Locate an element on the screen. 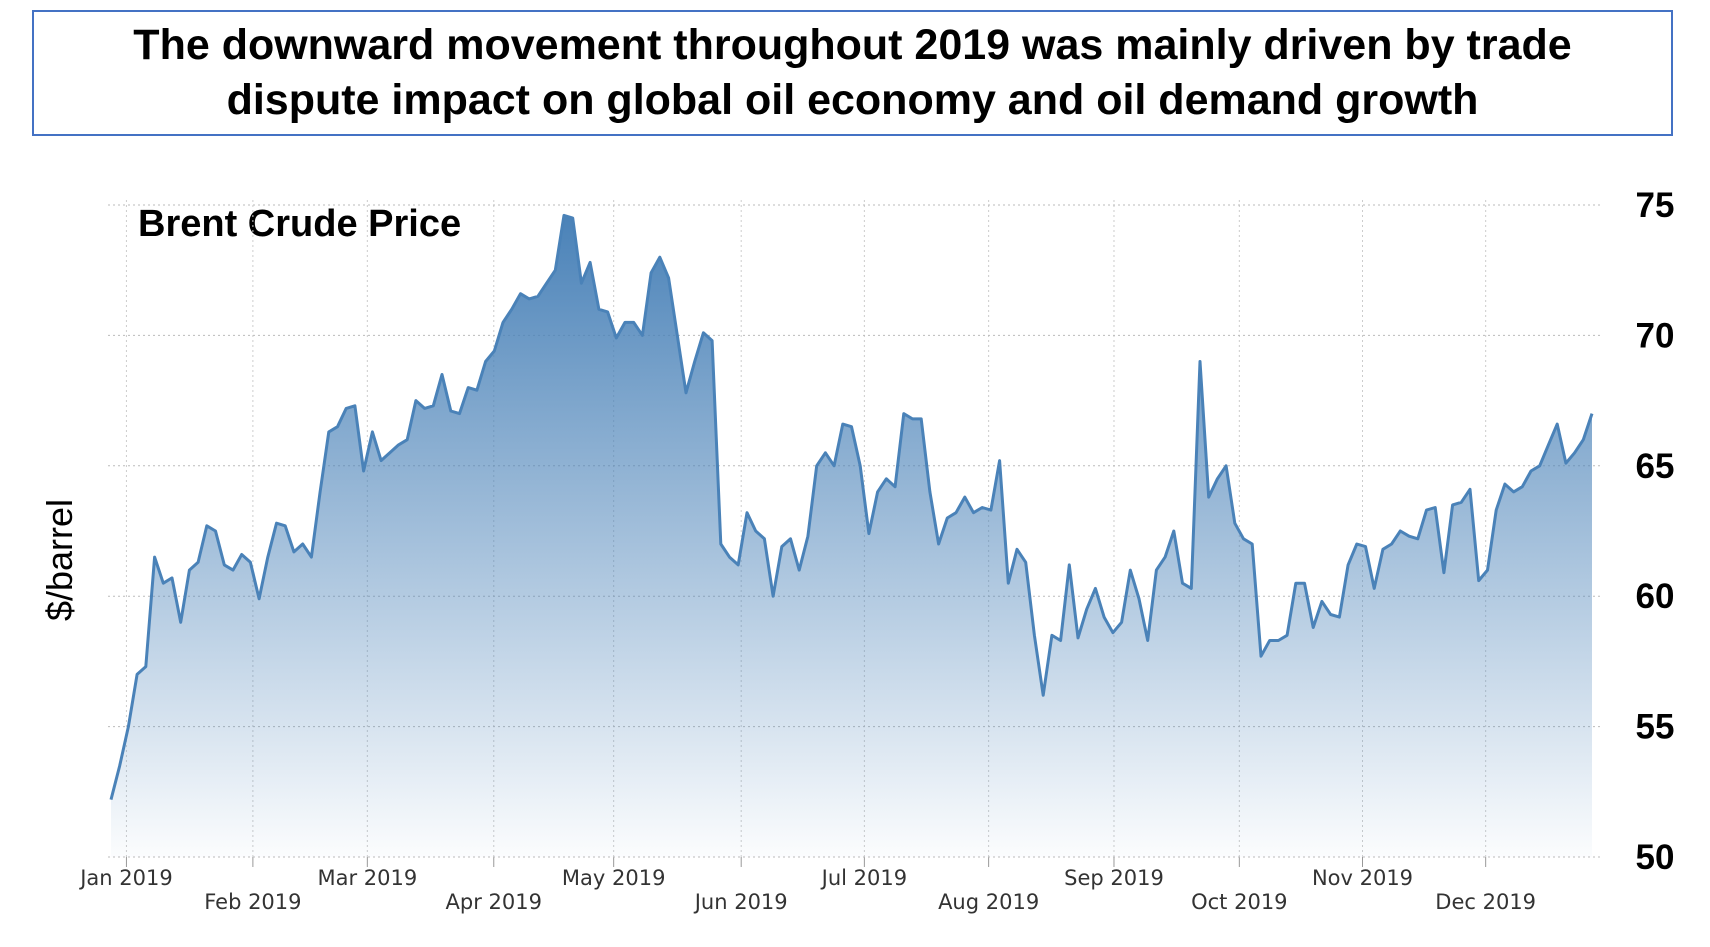 The image size is (1710, 947). x-tick-label: Jul 2019 is located at coordinates (863, 878).